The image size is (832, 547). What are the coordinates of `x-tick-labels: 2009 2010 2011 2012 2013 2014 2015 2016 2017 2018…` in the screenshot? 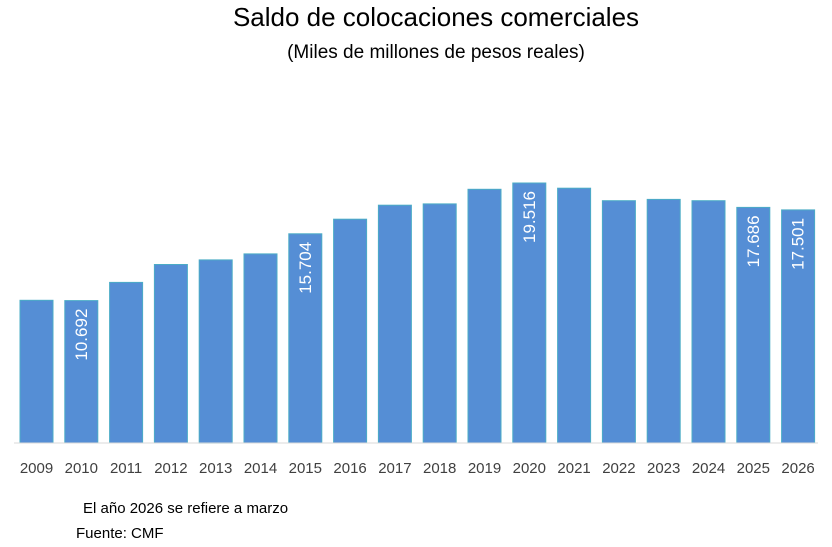 It's located at (417, 468).